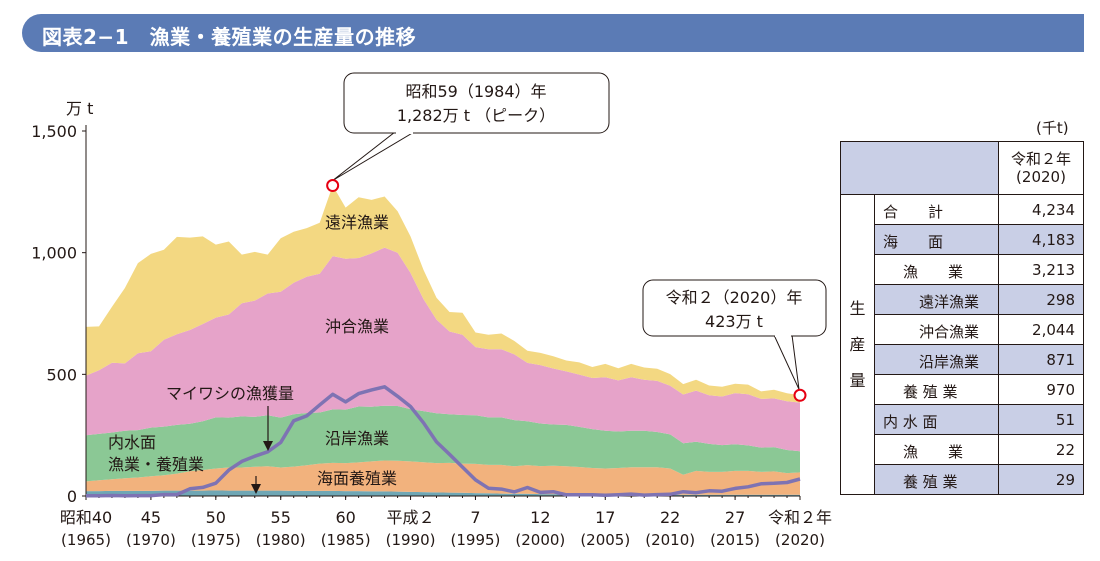  Describe the element at coordinates (786, 362) in the screenshot. I see `callout-2020-pointer` at that location.